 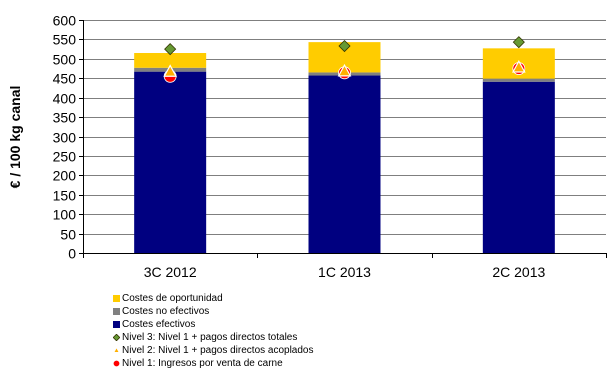 What do you see at coordinates (518, 272) in the screenshot?
I see `x-tick-label-2c-2013: 2C 2013` at bounding box center [518, 272].